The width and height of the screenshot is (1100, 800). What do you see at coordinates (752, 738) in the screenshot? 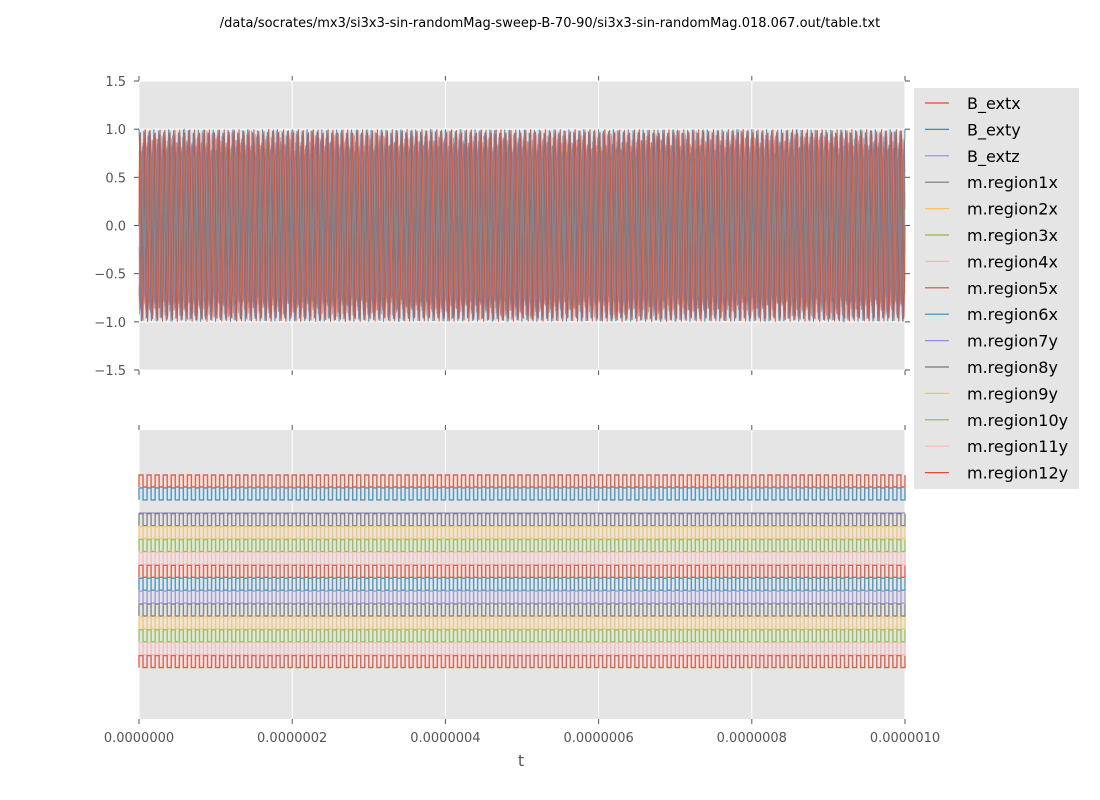
I see `x-tick-label: 0.0000008` at bounding box center [752, 738].